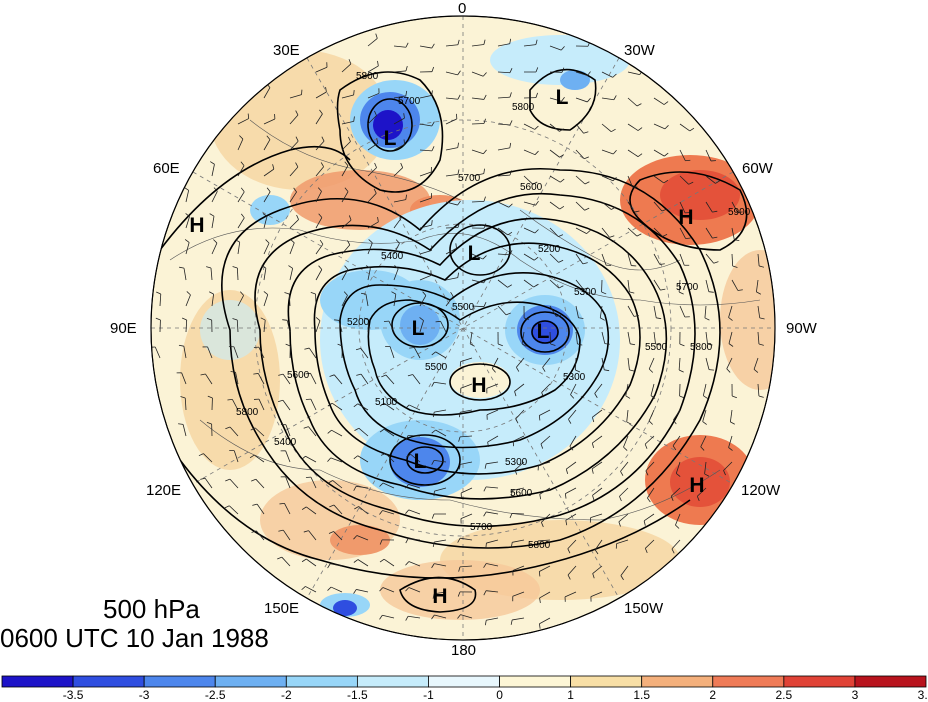 The height and width of the screenshot is (702, 928). What do you see at coordinates (392, 256) in the screenshot?
I see `contour-label: 5400` at bounding box center [392, 256].